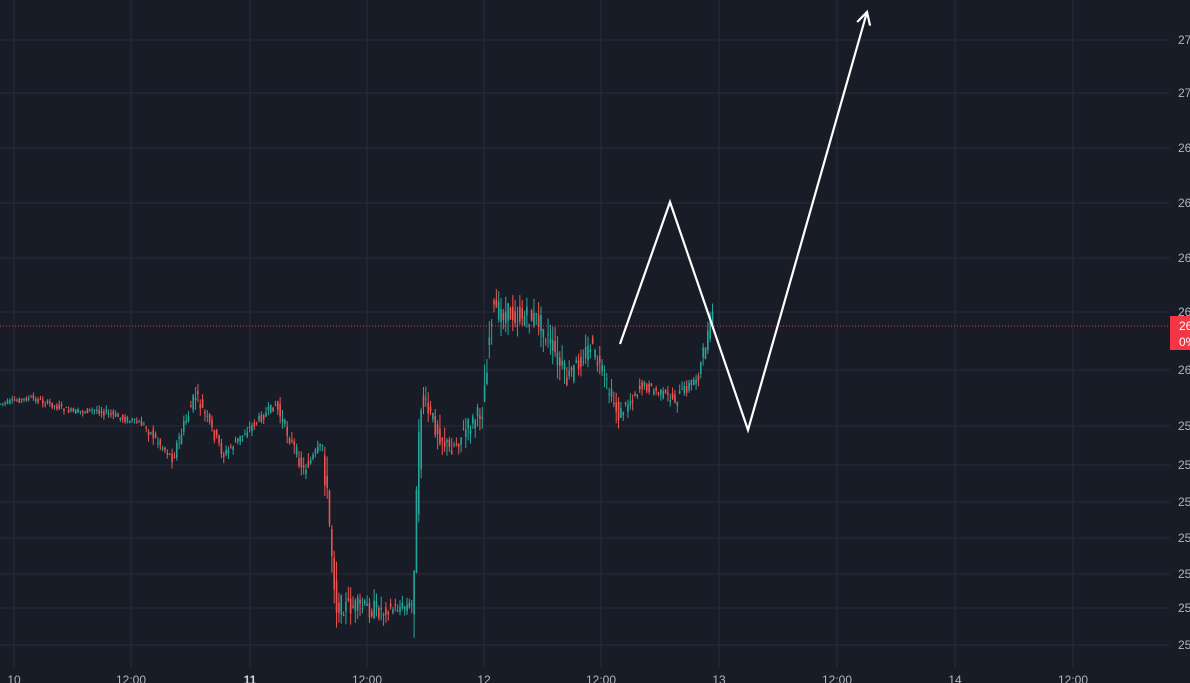 This screenshot has height=683, width=1190. I want to click on drawn-trend-annotation, so click(745, 221).